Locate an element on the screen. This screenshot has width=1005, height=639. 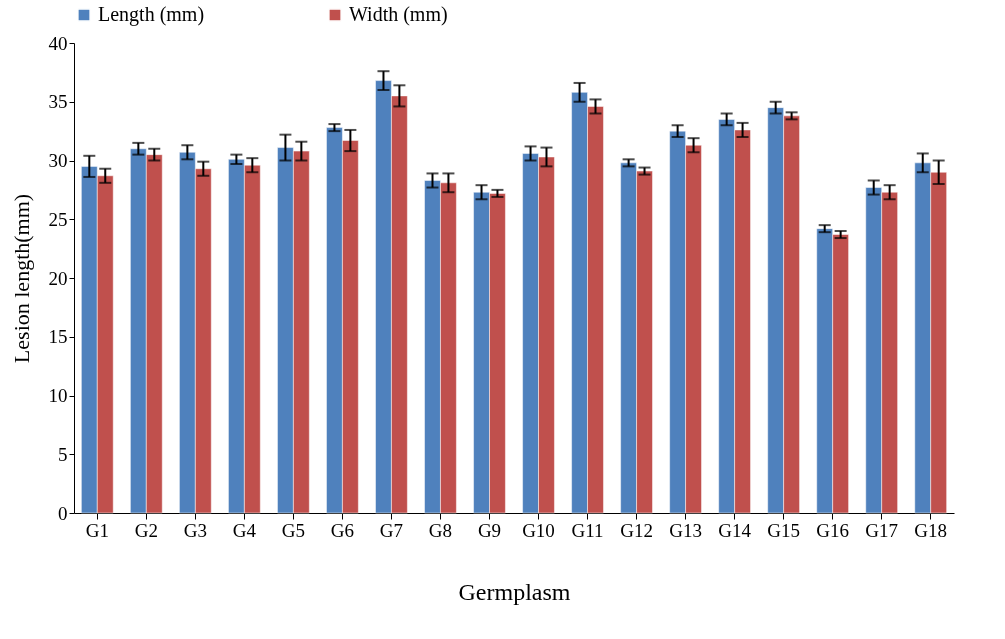
x-tick-label: G13 is located at coordinates (685, 530).